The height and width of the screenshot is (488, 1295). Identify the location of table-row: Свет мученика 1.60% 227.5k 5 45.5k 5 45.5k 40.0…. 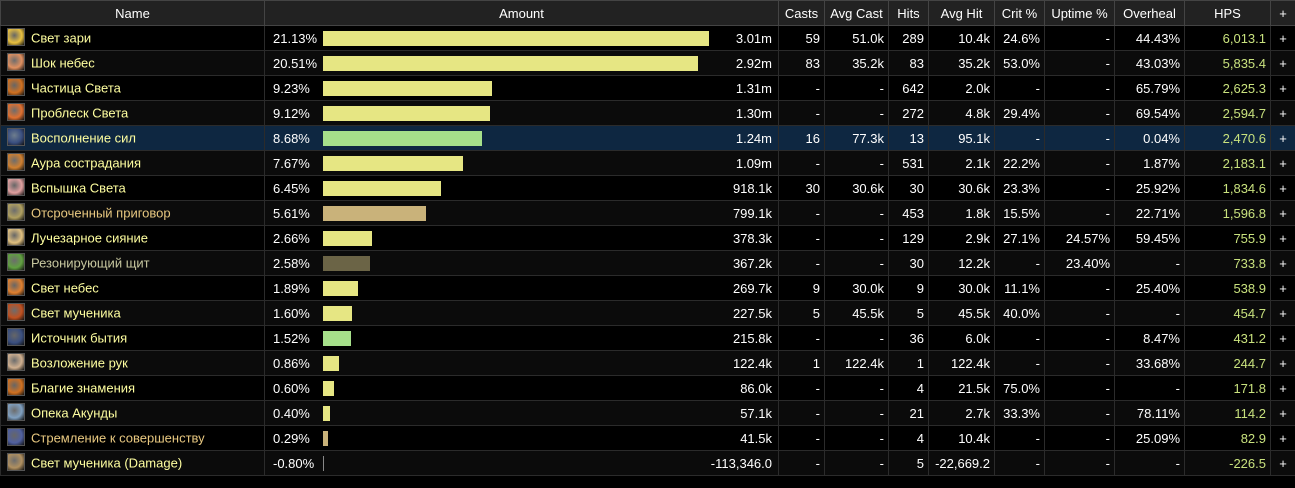
(647, 313).